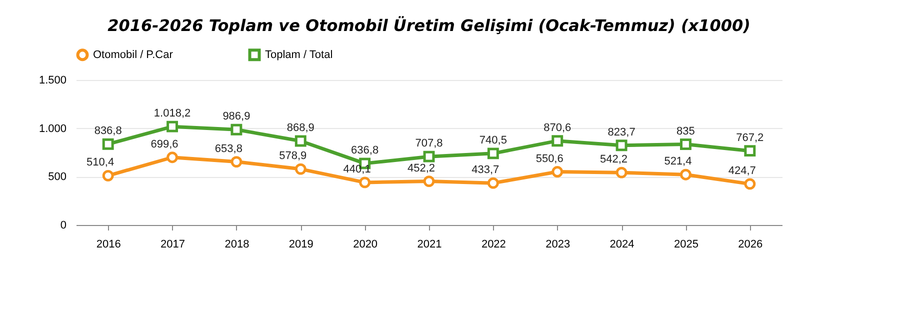  What do you see at coordinates (52, 80) in the screenshot?
I see `y-tick-label: 1.500` at bounding box center [52, 80].